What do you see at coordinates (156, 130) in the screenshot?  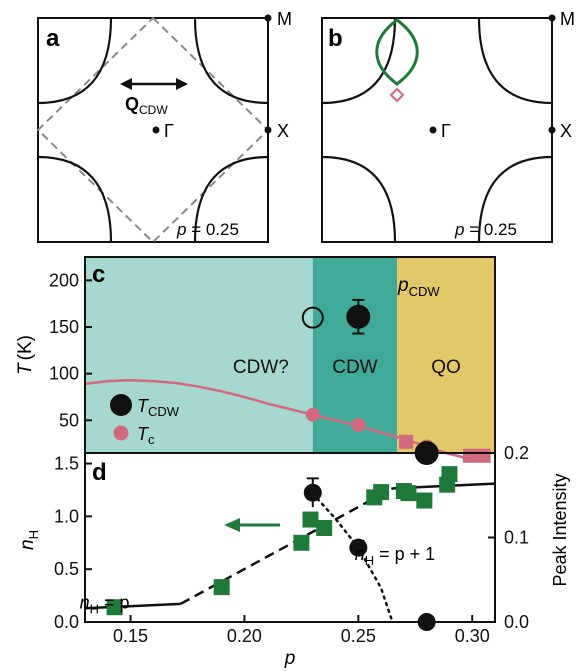 I see `panel-a-gamma-dot` at bounding box center [156, 130].